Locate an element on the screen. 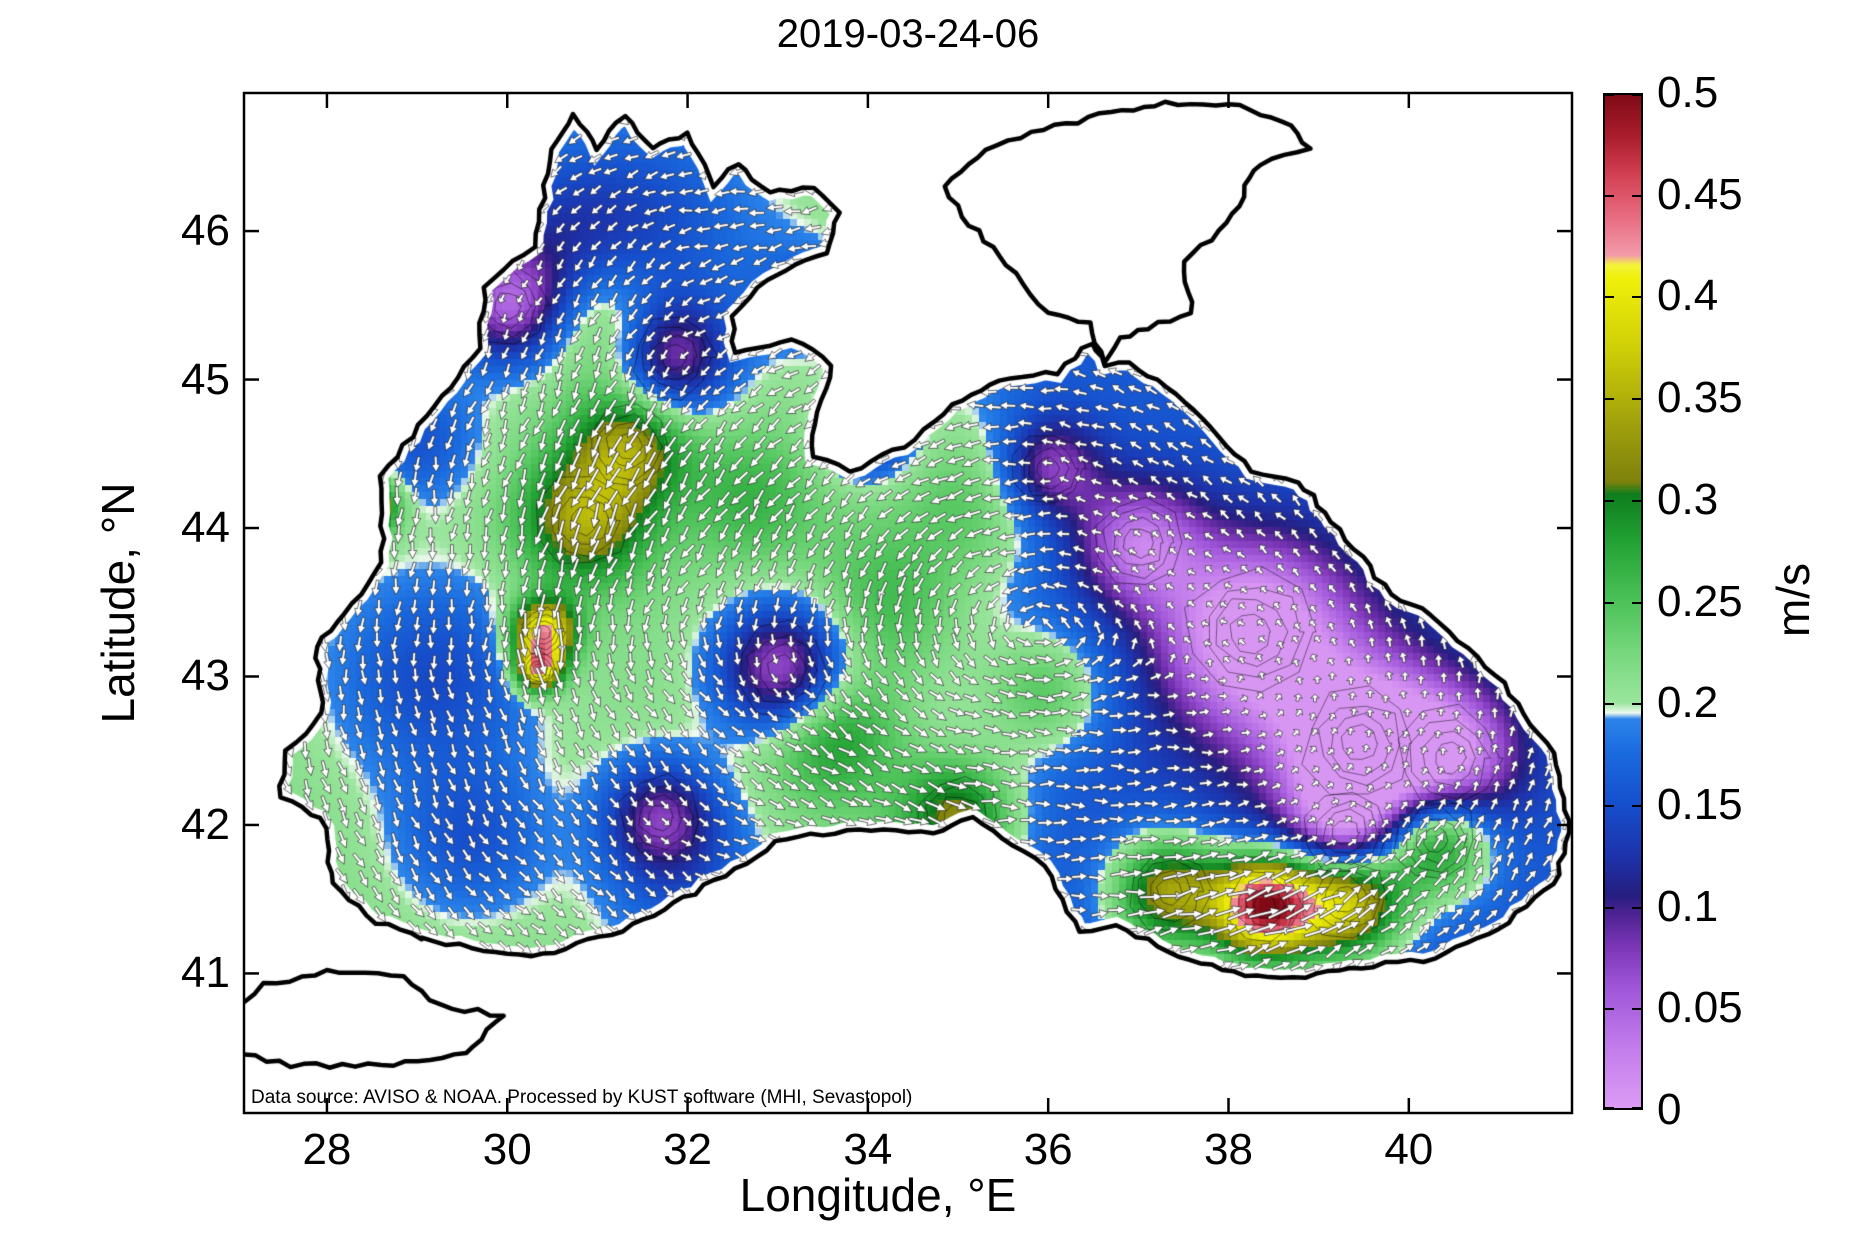 This screenshot has width=1876, height=1250. y-tick-label: 46 is located at coordinates (205, 231).